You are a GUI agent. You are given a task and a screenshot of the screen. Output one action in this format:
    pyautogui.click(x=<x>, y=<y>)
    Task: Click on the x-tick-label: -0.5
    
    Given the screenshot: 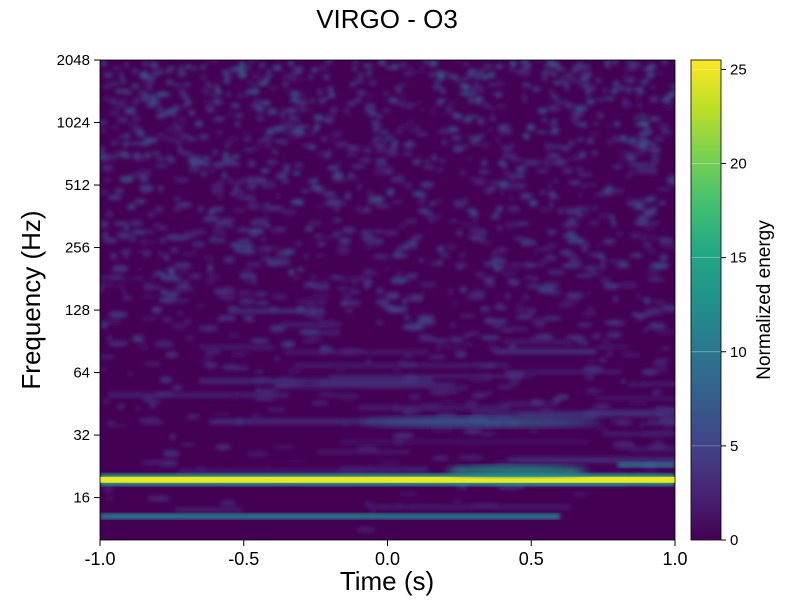 What is the action you would take?
    pyautogui.click(x=243, y=559)
    